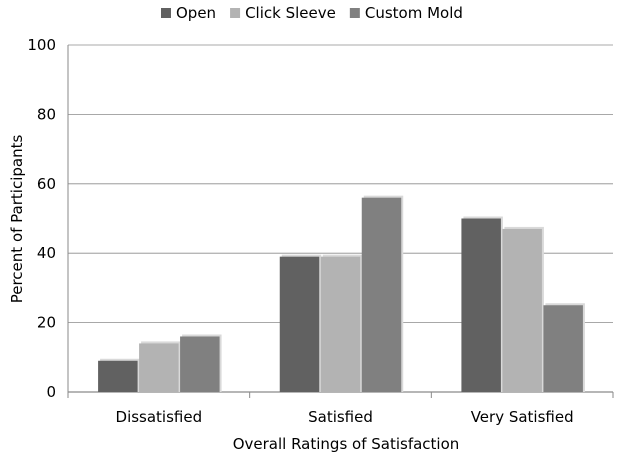  Describe the element at coordinates (340, 395) in the screenshot. I see `x-axis` at that location.